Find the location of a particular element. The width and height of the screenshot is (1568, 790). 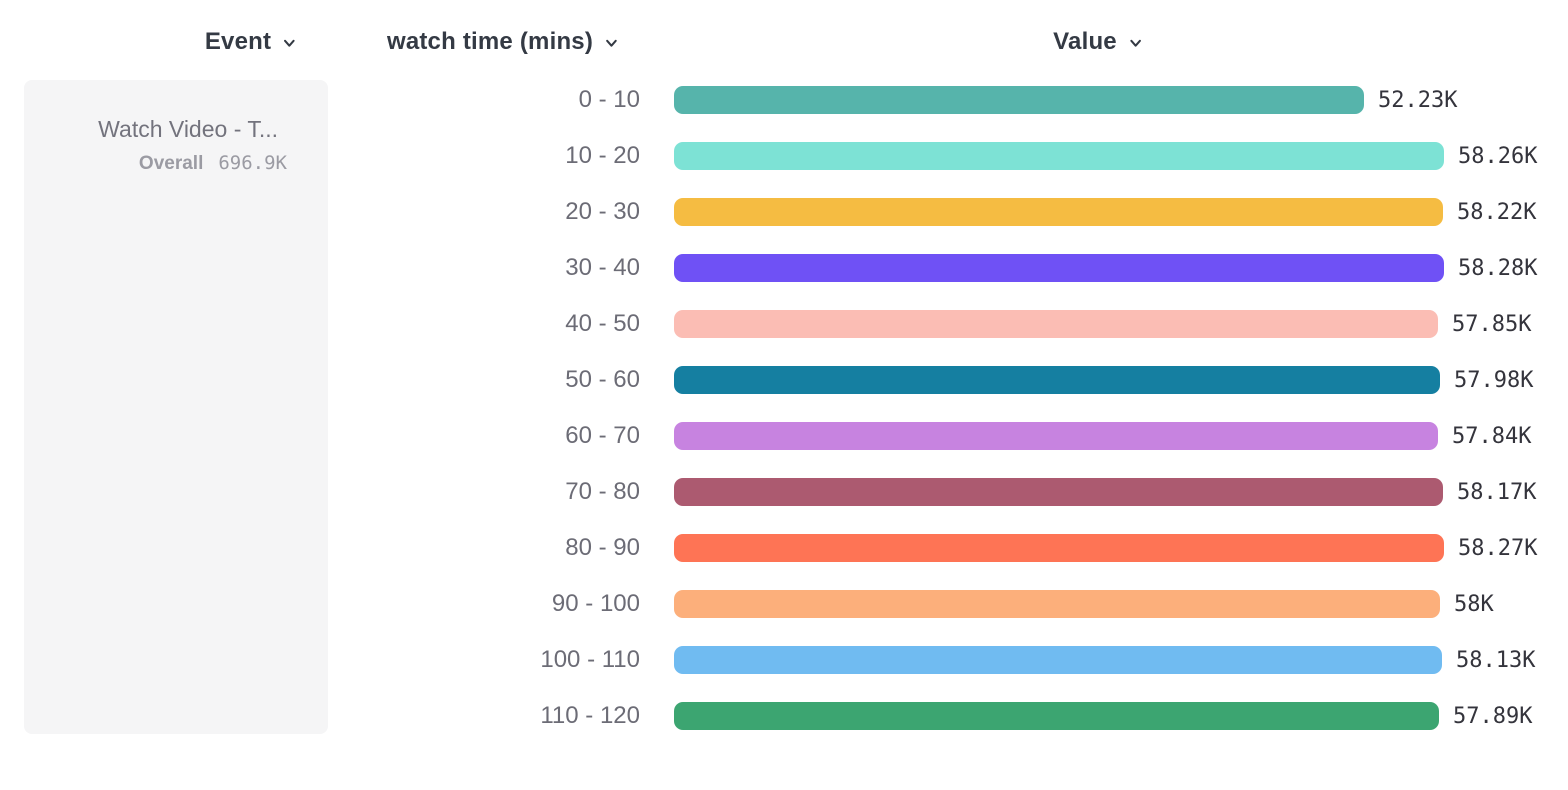

chart-row: 10 - 20 58.26K is located at coordinates (768, 156).